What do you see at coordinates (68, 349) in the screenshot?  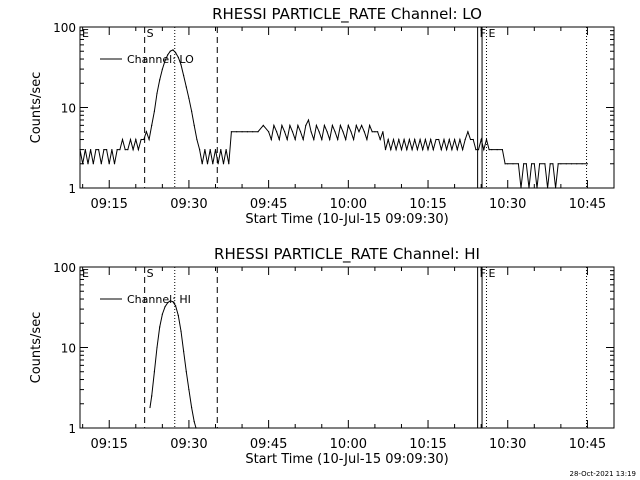 I see `chart-1-ytick-label: 10` at bounding box center [68, 349].